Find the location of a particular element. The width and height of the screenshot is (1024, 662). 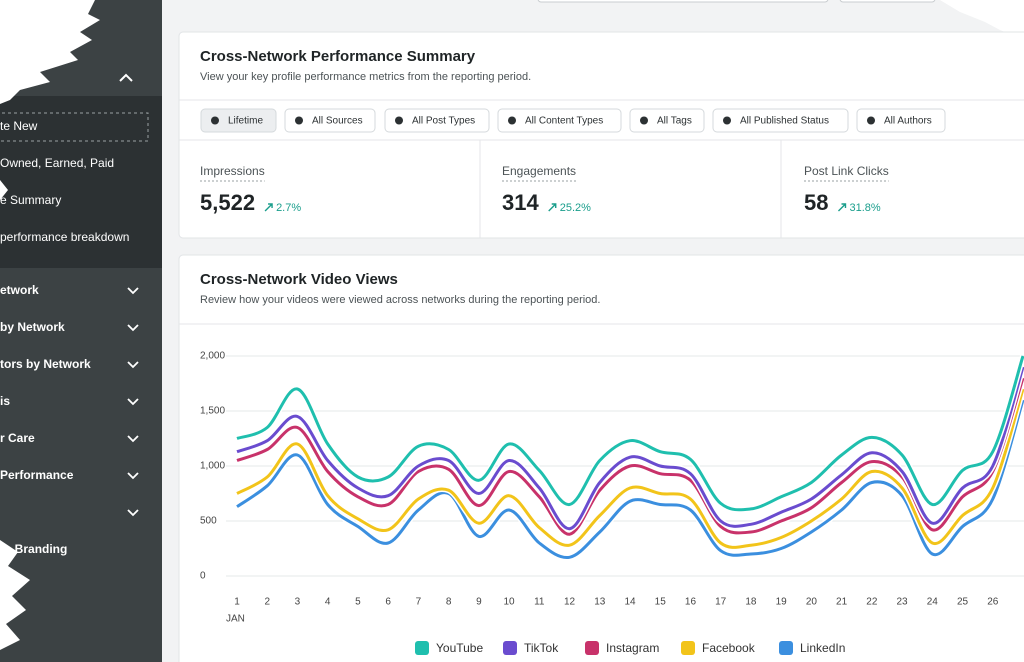

metric-change: 25.2% is located at coordinates (575, 208).